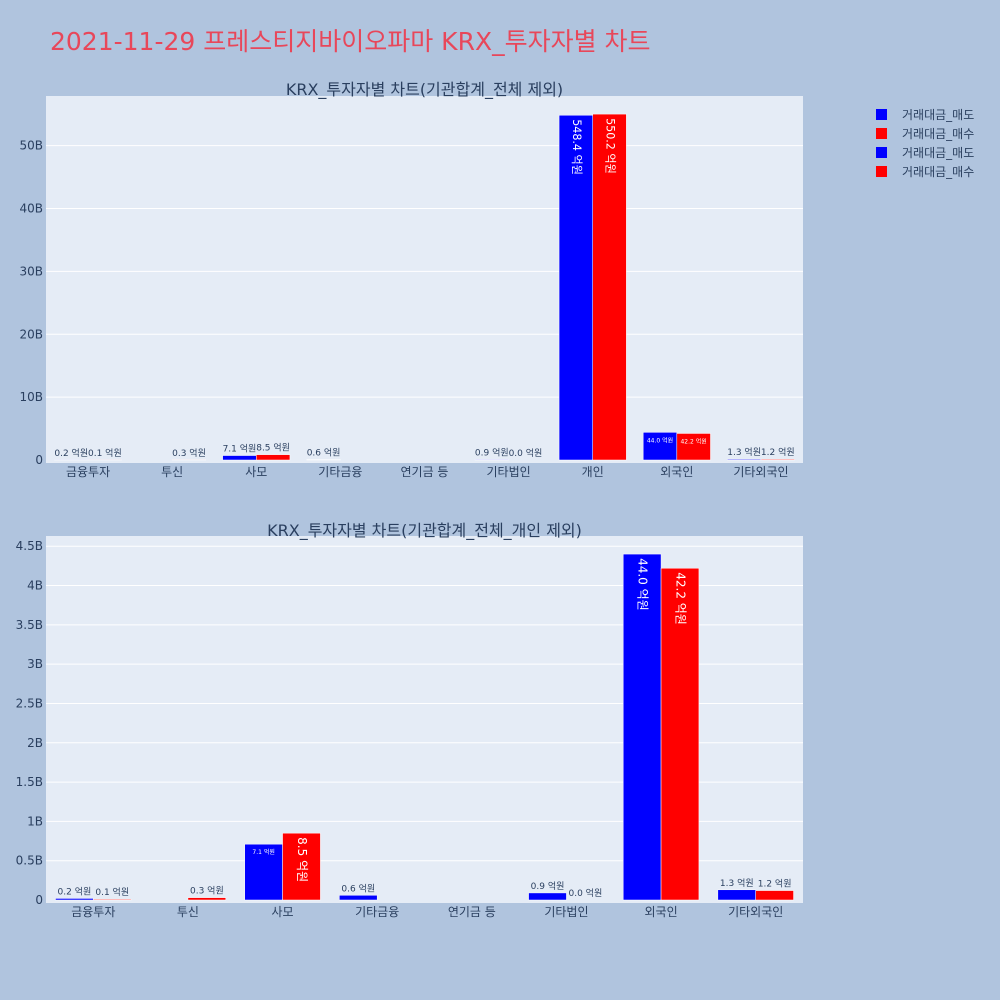 The image size is (1000, 1000). Describe the element at coordinates (31, 397) in the screenshot. I see `y-tick-label: 10B` at that location.